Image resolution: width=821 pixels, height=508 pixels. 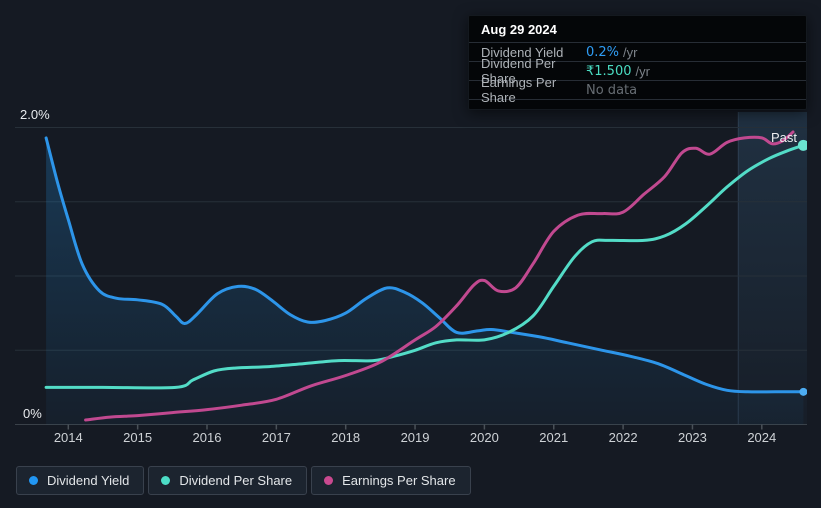 What do you see at coordinates (518, 71) in the screenshot?
I see `tooltip-label: Dividend Per Share` at bounding box center [518, 71].